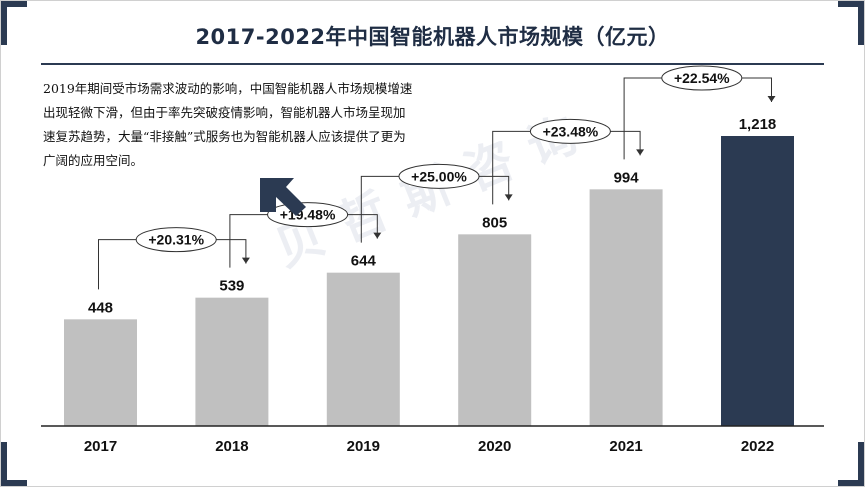 The height and width of the screenshot is (487, 865). Describe the element at coordinates (245, 260) in the screenshot. I see `growth-arrowhead-2018` at that location.